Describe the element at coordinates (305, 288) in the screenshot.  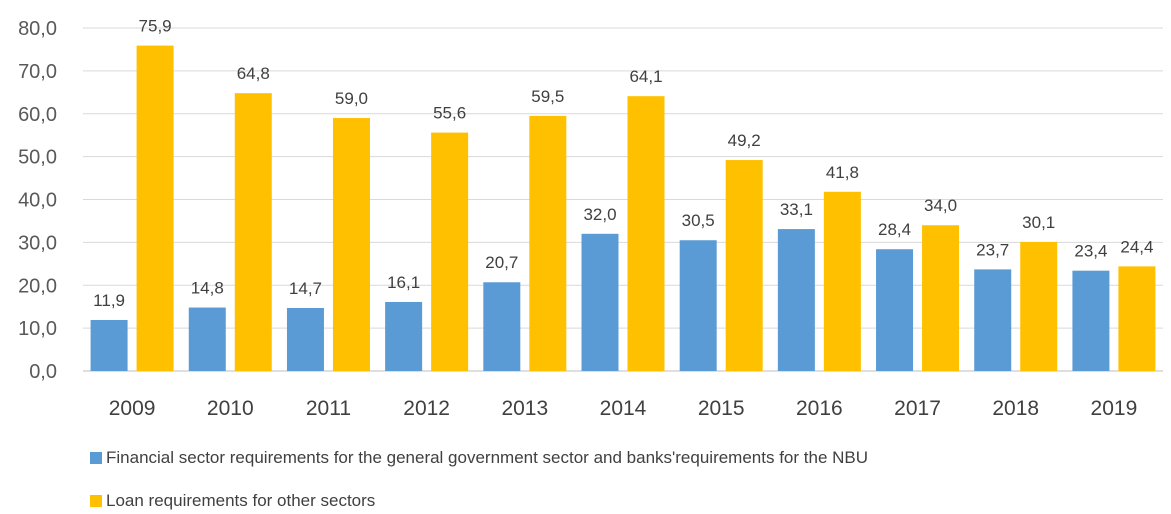
I see `data-label-series-1: 14,7` at that location.